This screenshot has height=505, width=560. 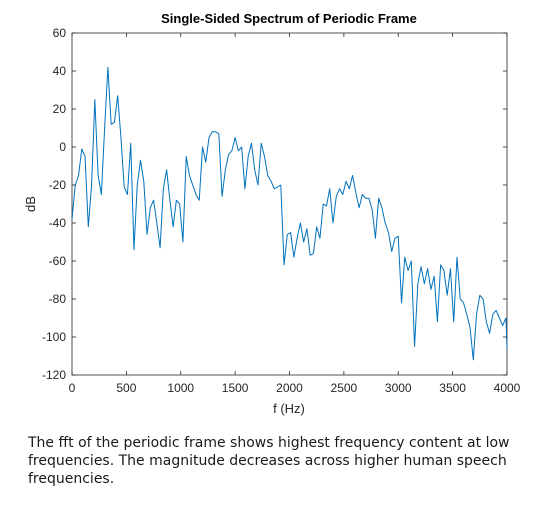 What do you see at coordinates (289, 18) in the screenshot?
I see `chart-title: Single-Sided Spectrum of Periodic Frame` at bounding box center [289, 18].